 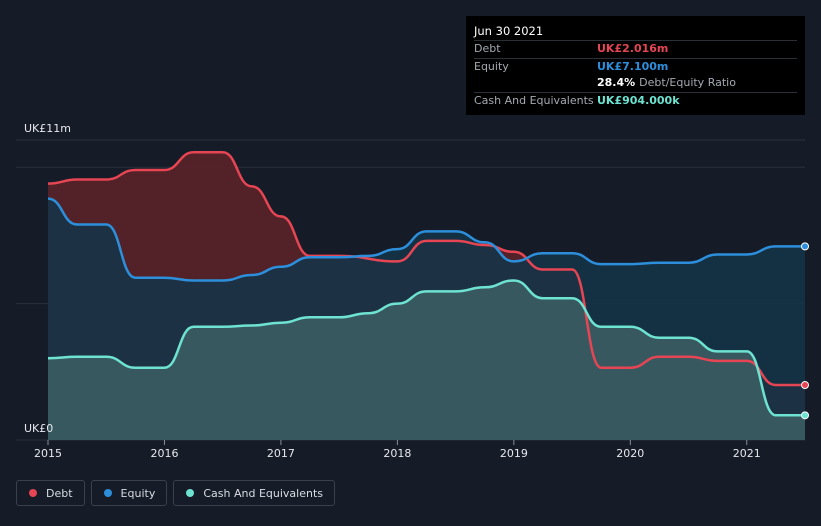 I want to click on chart-legend: Debt Equity Cash And Equivalents, so click(x=175, y=493).